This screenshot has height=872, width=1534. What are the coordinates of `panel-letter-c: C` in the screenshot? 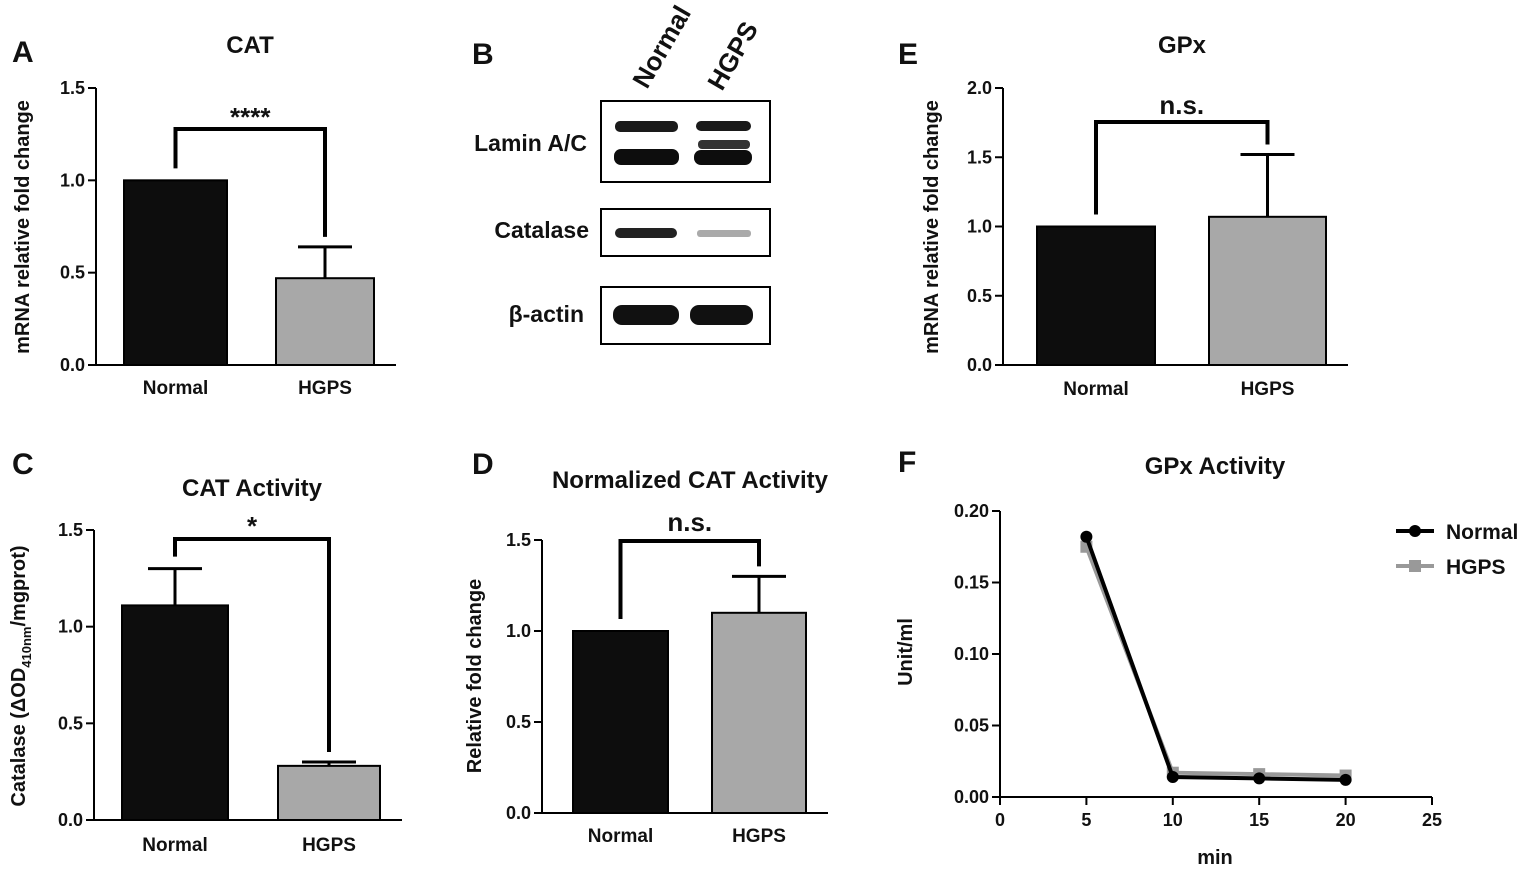 It's located at (23, 464).